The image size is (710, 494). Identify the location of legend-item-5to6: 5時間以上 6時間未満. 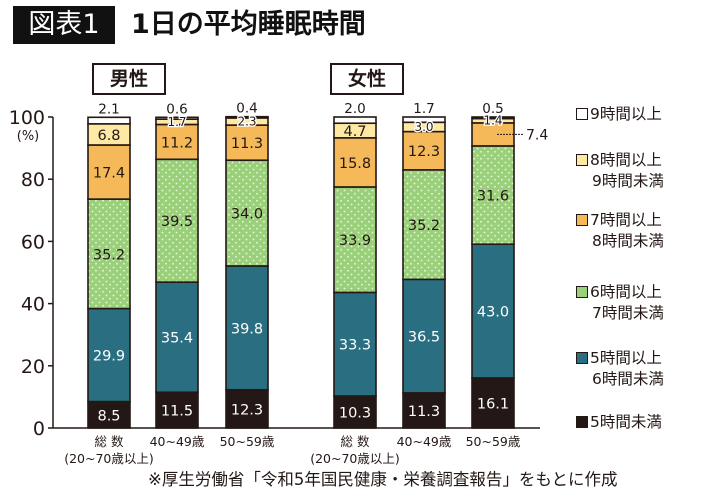
(620, 369).